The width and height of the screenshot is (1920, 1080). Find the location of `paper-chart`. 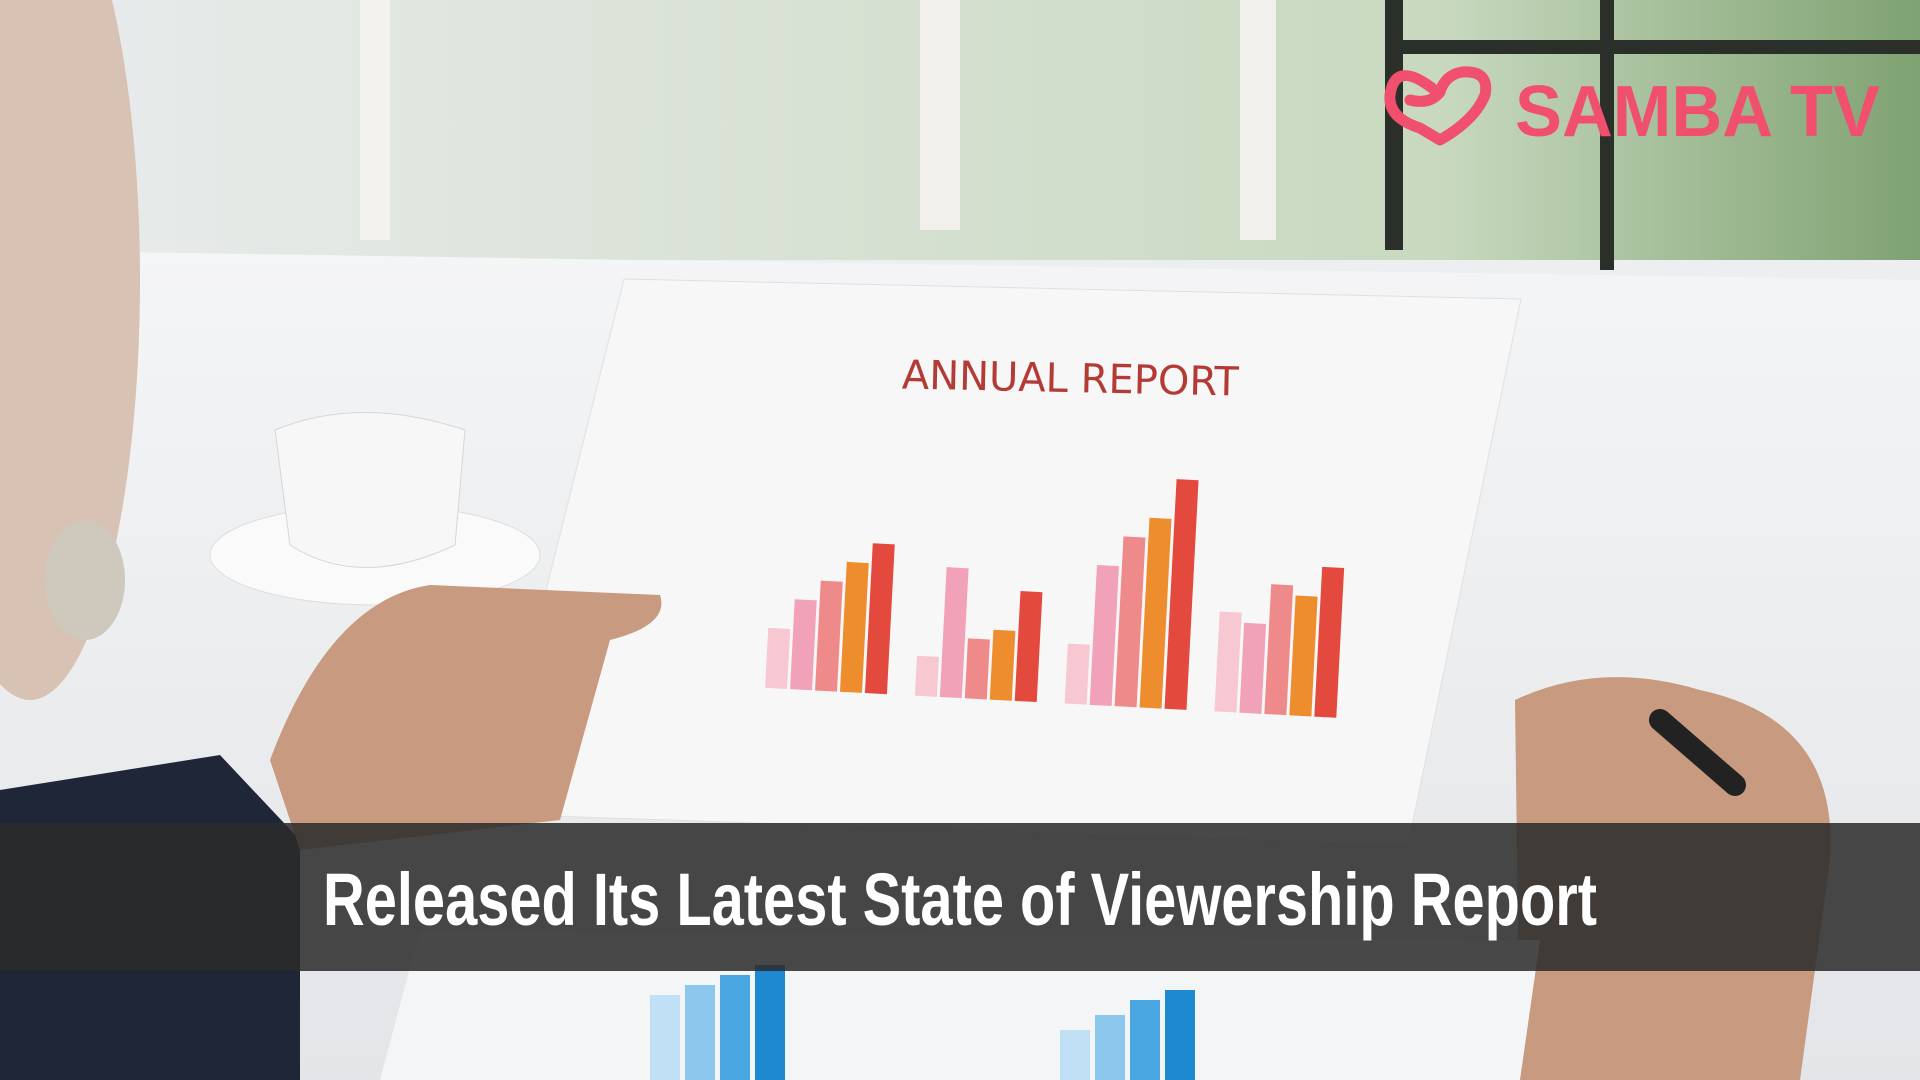

paper-chart is located at coordinates (1055, 598).